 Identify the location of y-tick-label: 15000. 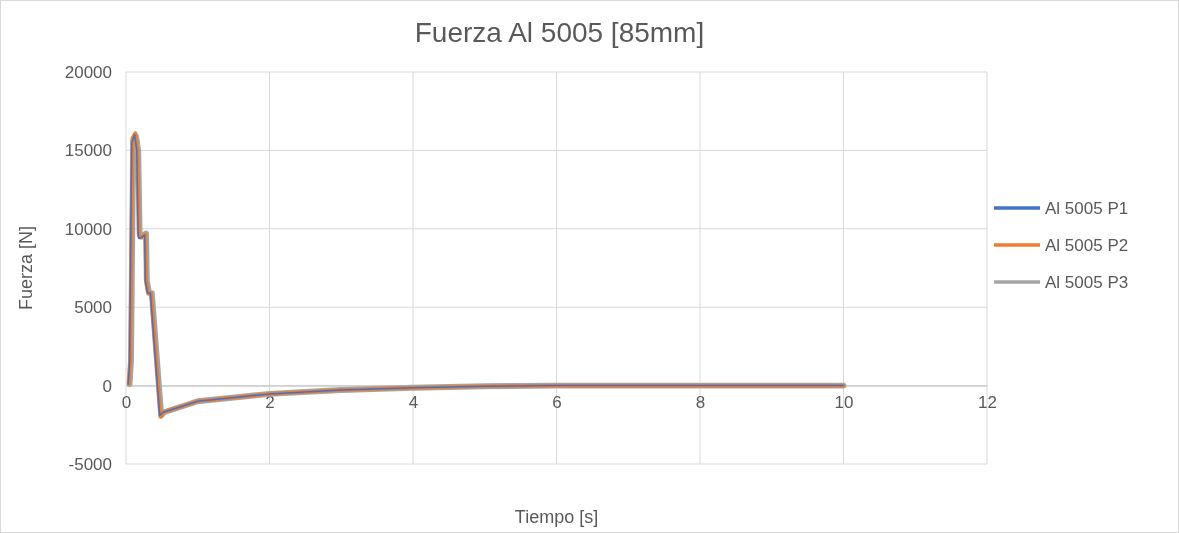
(88, 151).